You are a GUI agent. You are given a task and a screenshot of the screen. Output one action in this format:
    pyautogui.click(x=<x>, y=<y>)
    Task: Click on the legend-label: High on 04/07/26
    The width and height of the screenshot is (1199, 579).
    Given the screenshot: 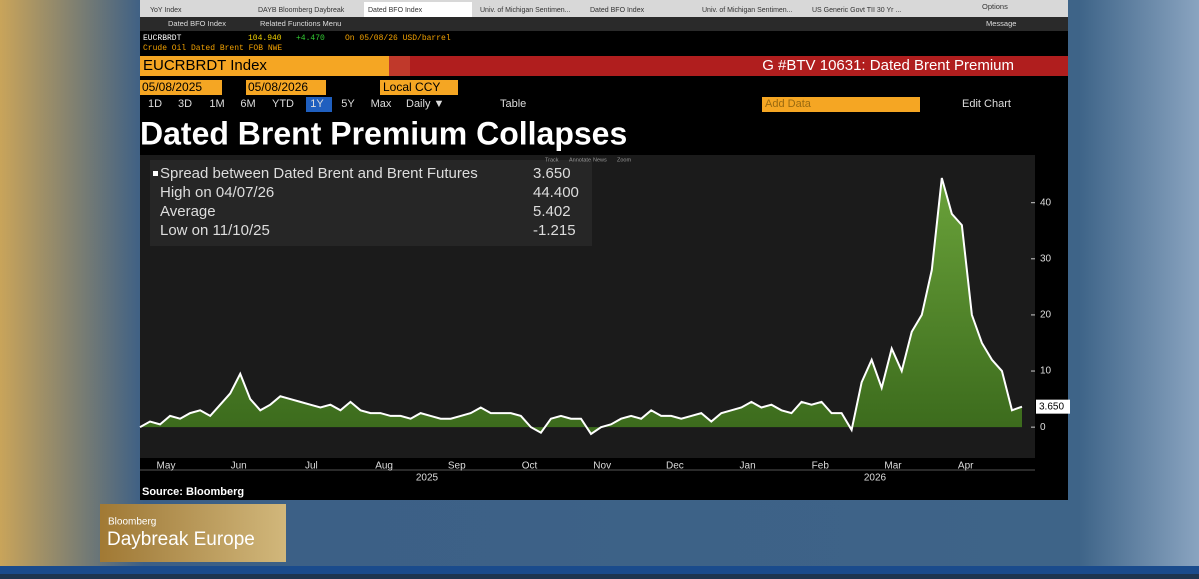 What is the action you would take?
    pyautogui.click(x=217, y=192)
    